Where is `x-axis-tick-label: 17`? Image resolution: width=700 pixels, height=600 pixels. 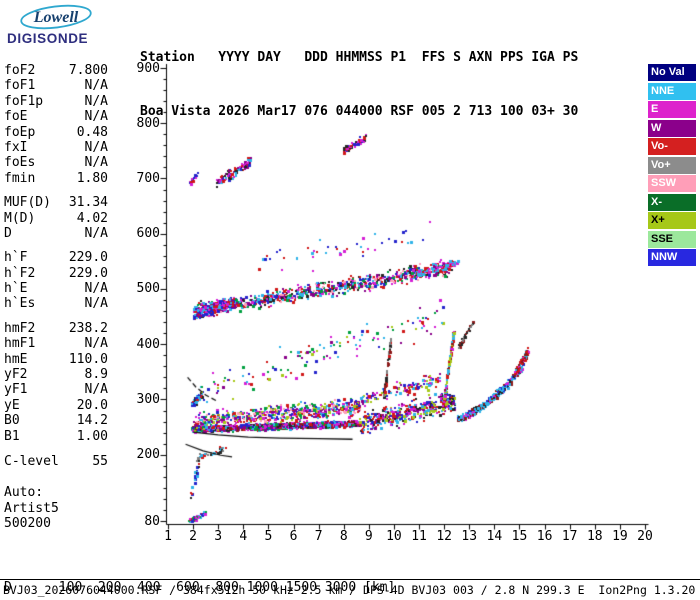
x-axis-tick-label: 17 is located at coordinates (569, 536).